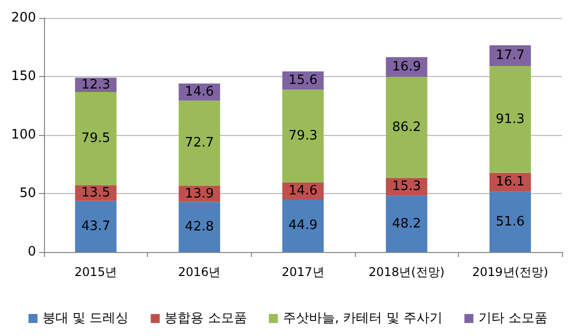 The height and width of the screenshot is (336, 576). Describe the element at coordinates (362, 318) in the screenshot. I see `legend-label: 주삿바늘, 카테터 및 주사기` at that location.